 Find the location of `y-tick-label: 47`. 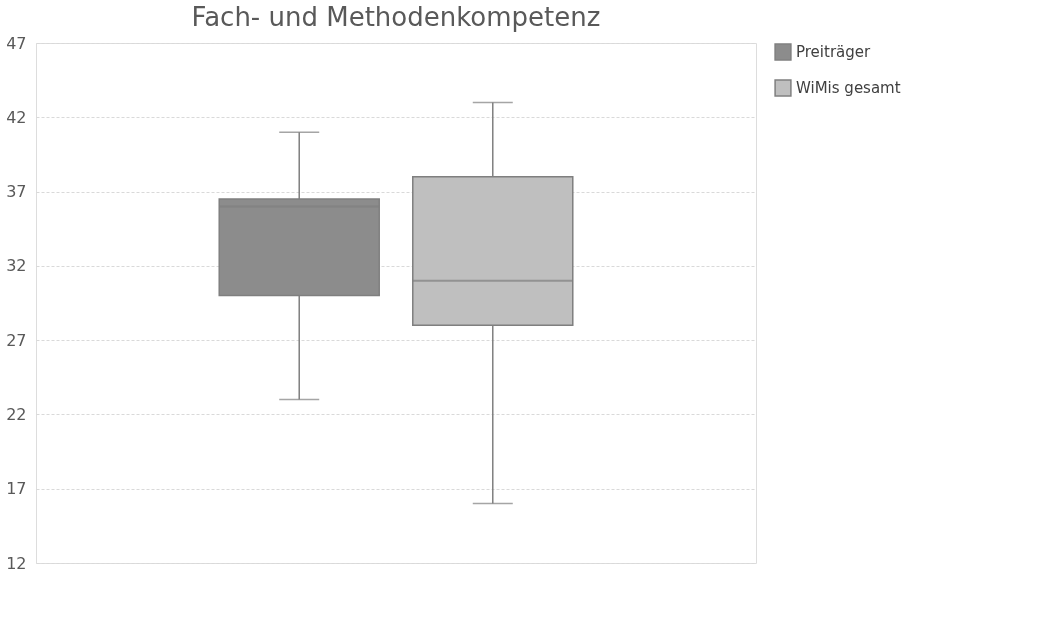

y-tick-label: 47 is located at coordinates (16, 43).